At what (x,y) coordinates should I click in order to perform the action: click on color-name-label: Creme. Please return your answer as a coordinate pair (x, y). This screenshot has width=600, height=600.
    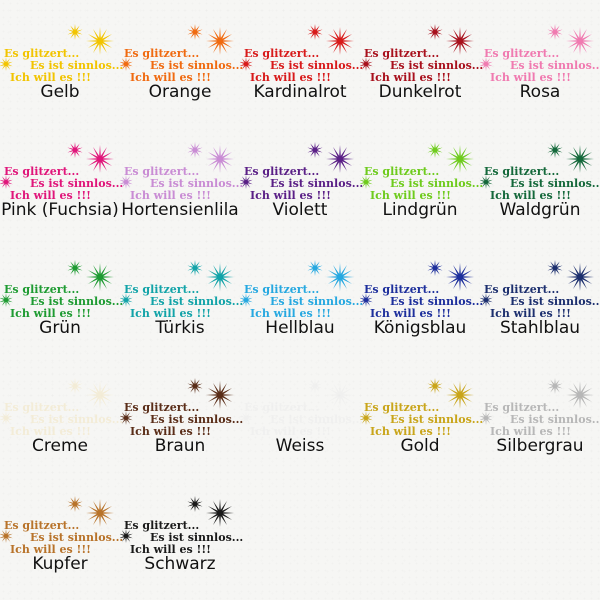
    Looking at the image, I should click on (60, 446).